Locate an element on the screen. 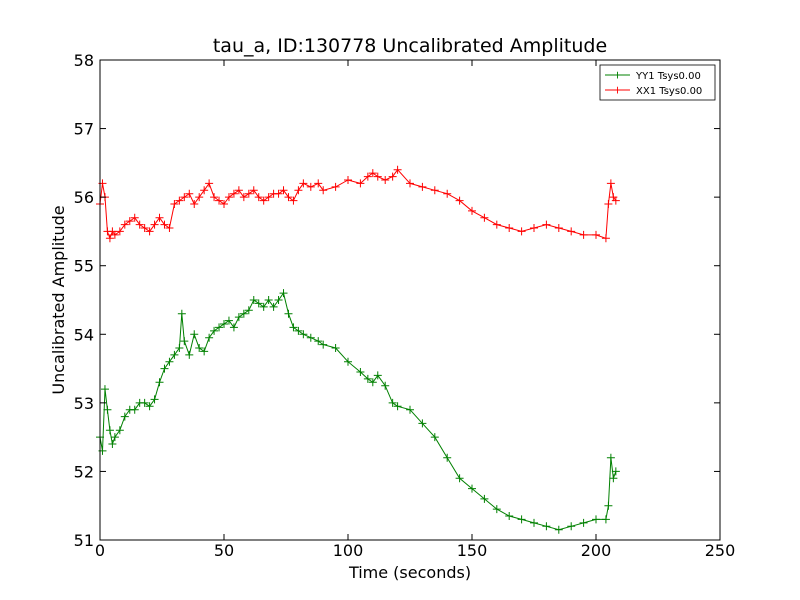 The width and height of the screenshot is (800, 600). legend-marker-yy1: + is located at coordinates (617, 75).